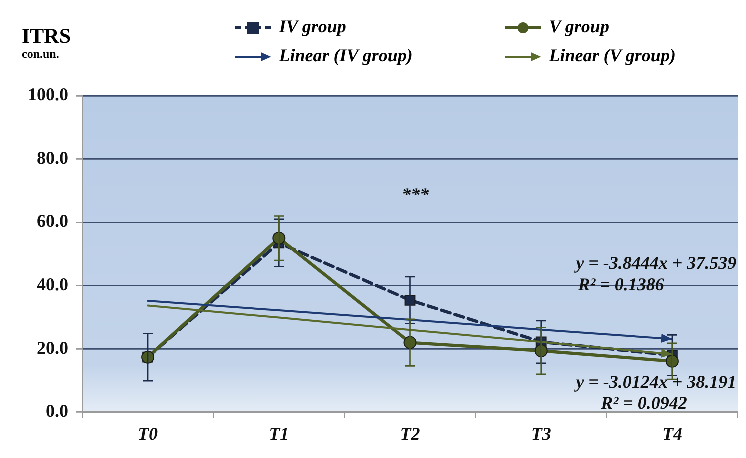  What do you see at coordinates (655, 382) in the screenshot?
I see `annotation: y = -3.0124x + 38.191` at bounding box center [655, 382].